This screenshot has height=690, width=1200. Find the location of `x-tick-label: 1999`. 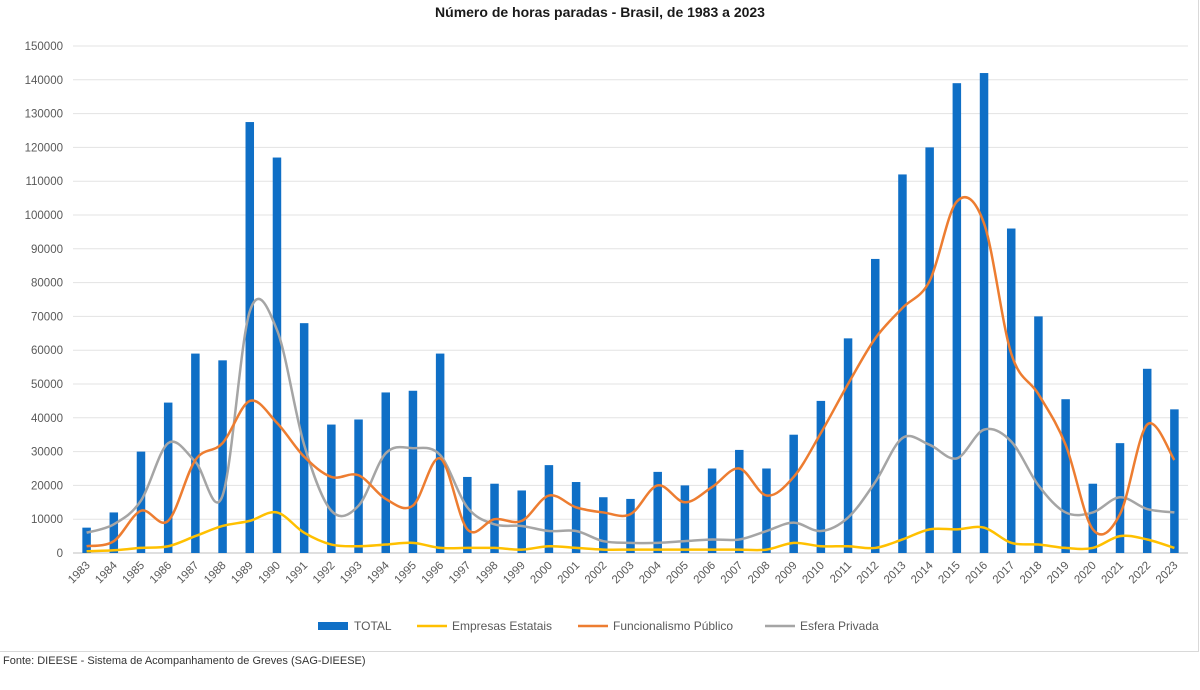

x-tick-label: 1999 is located at coordinates (514, 573).